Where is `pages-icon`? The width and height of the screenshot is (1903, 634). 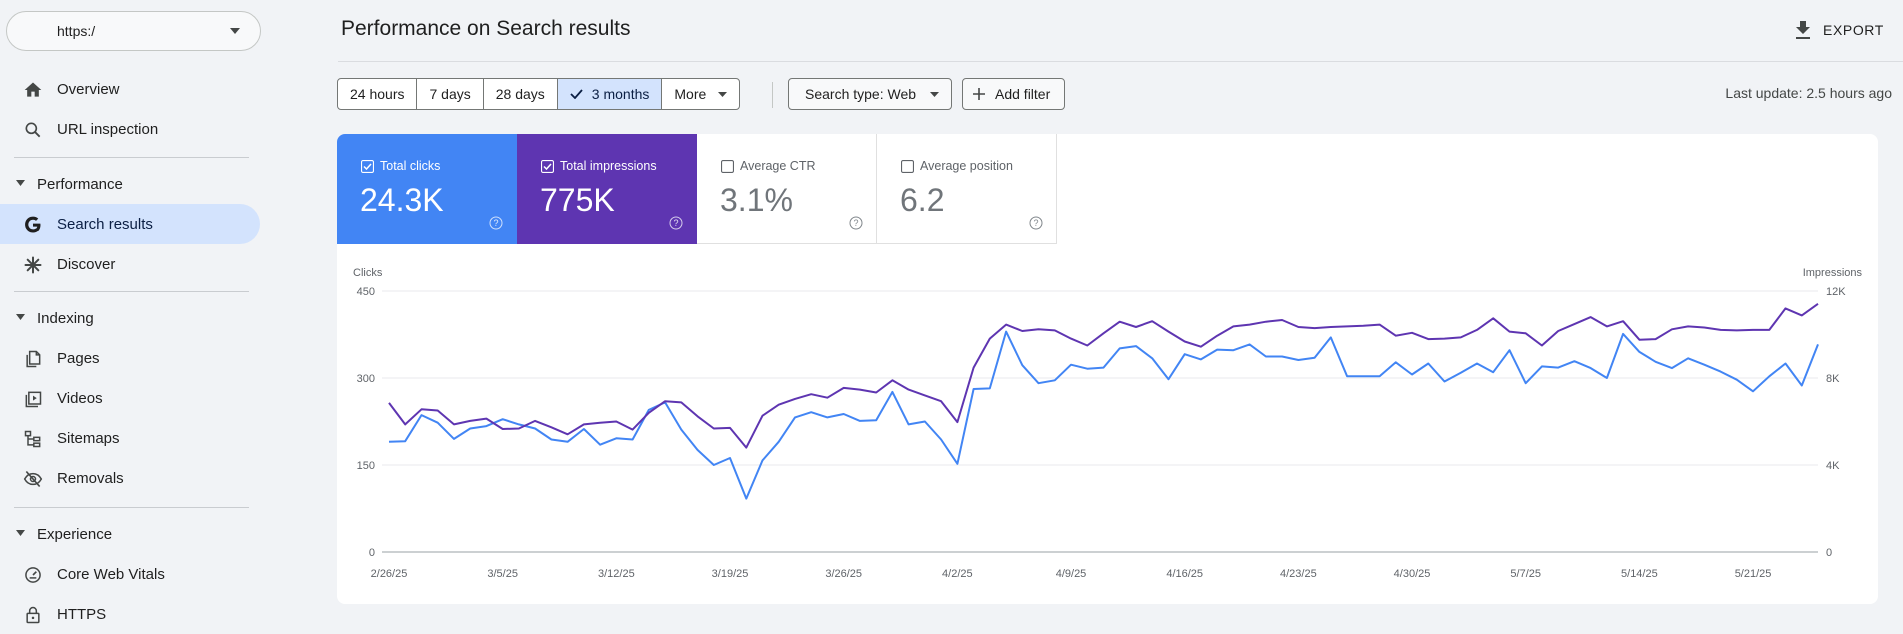 pages-icon is located at coordinates (33, 359).